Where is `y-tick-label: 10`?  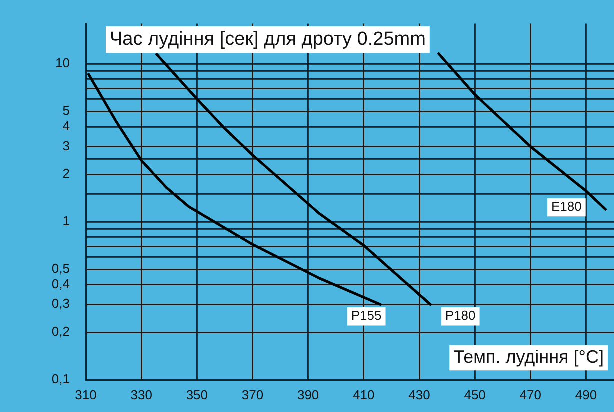 y-tick-label: 10 is located at coordinates (63, 63).